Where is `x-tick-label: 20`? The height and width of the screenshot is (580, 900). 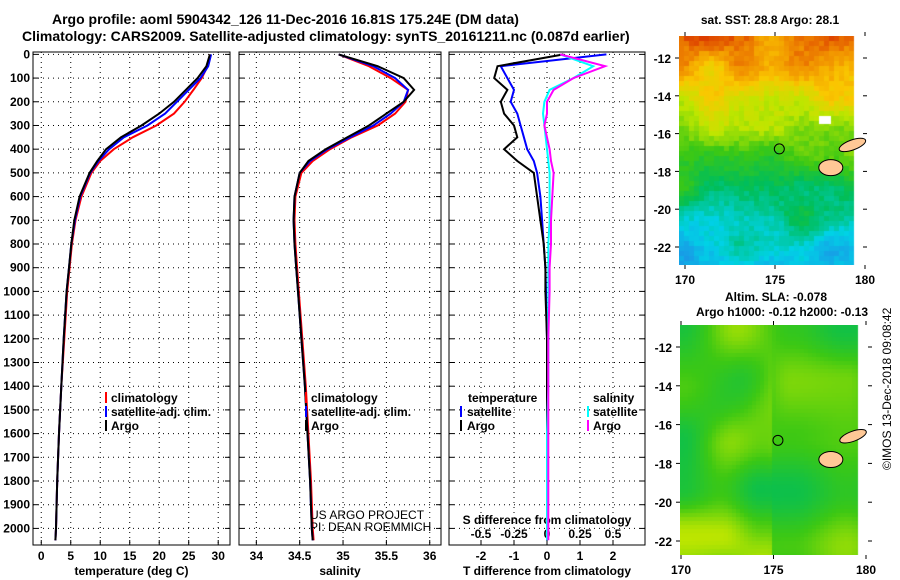 x-tick-label: 20 is located at coordinates (160, 556).